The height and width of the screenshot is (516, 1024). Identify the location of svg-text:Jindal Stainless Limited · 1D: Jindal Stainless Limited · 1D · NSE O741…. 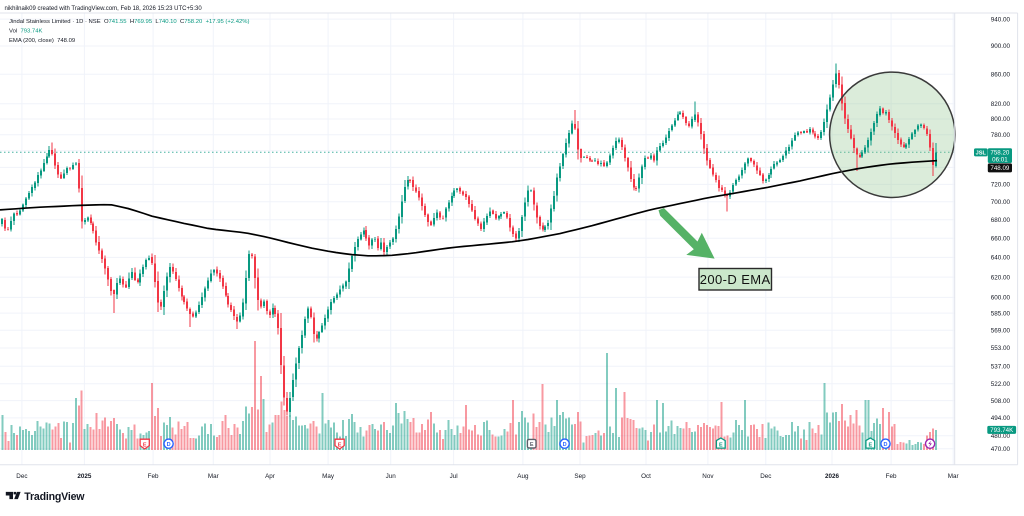
(129, 22).